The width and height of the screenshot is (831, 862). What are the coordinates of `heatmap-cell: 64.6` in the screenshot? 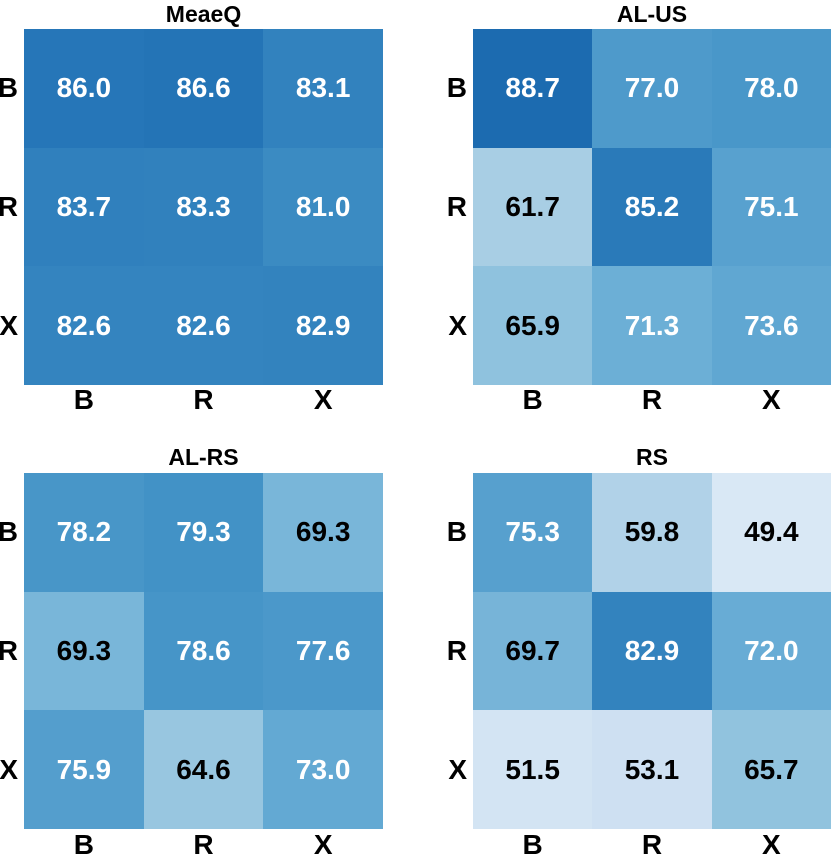 It's located at (203, 769).